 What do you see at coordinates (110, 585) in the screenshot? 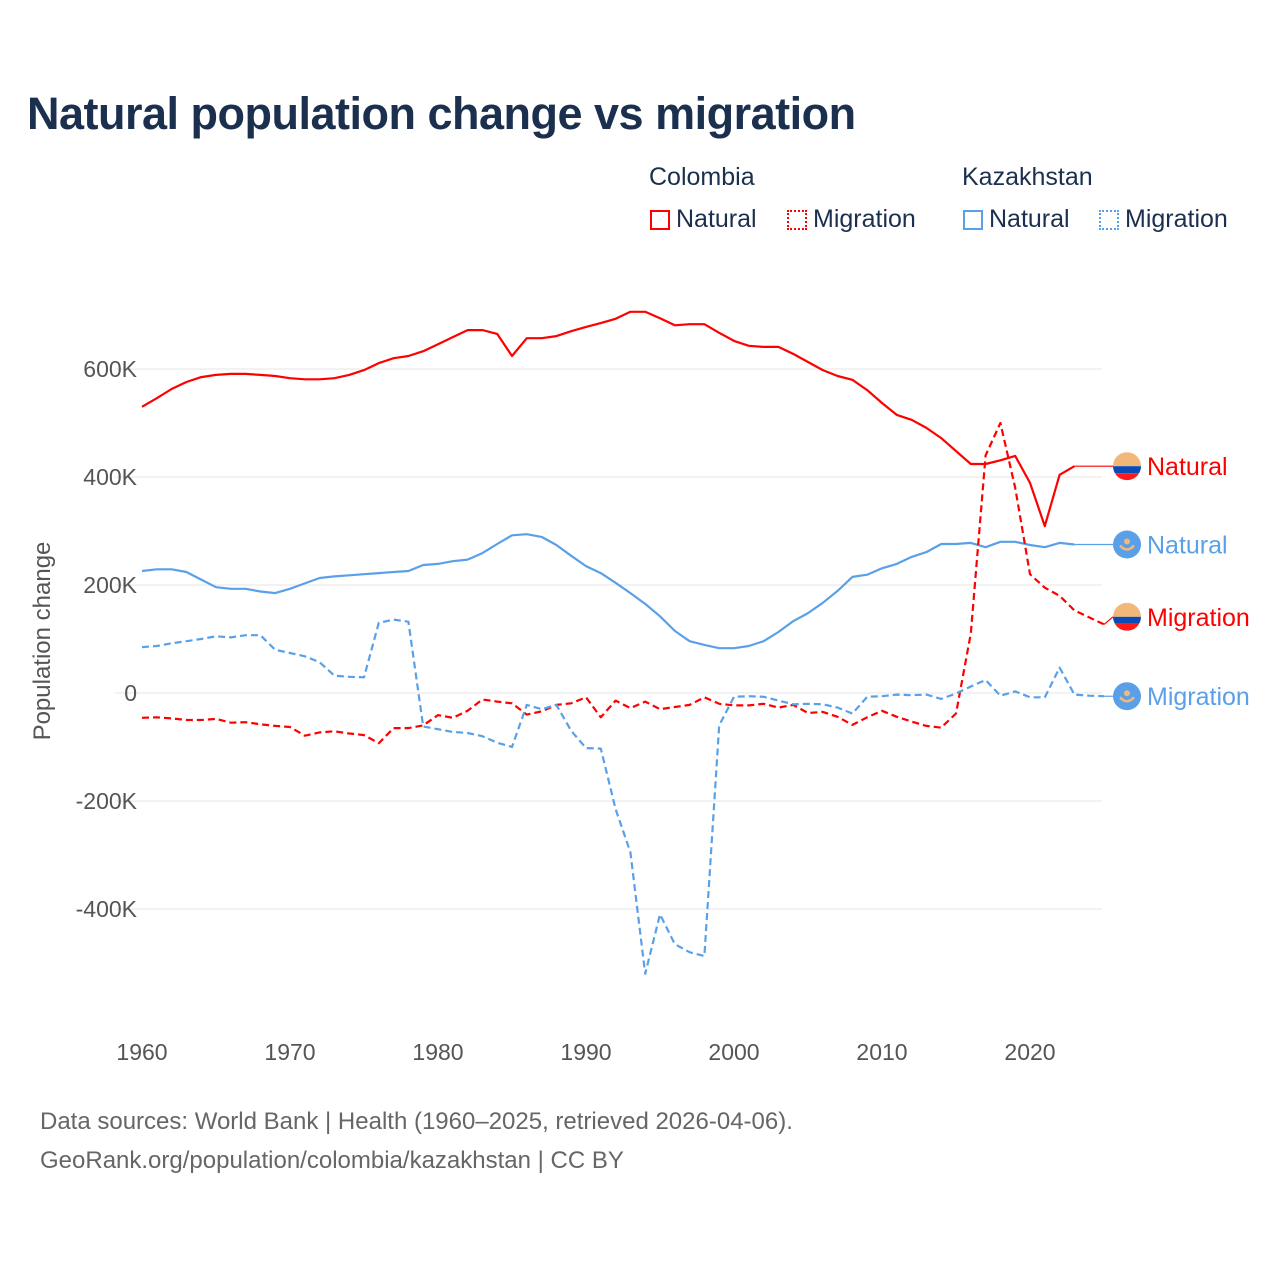
I see `y-tick-label: 200K` at bounding box center [110, 585].